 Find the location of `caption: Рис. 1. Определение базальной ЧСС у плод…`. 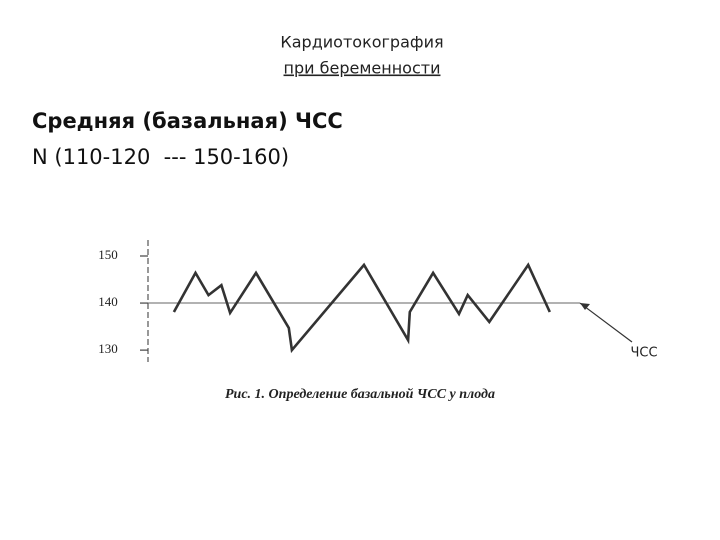

caption: Рис. 1. Определение базальной ЧСС у плод… is located at coordinates (360, 394).